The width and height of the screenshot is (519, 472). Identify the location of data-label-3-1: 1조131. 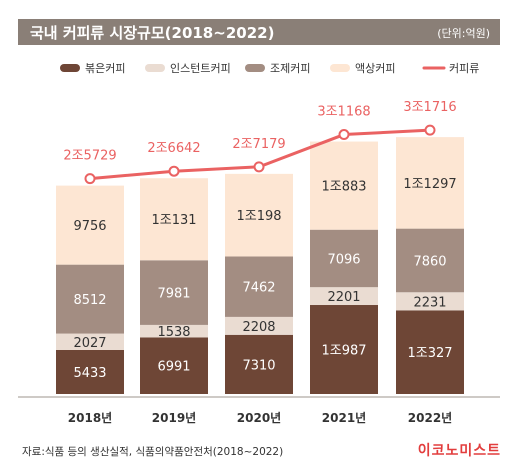
(173, 220).